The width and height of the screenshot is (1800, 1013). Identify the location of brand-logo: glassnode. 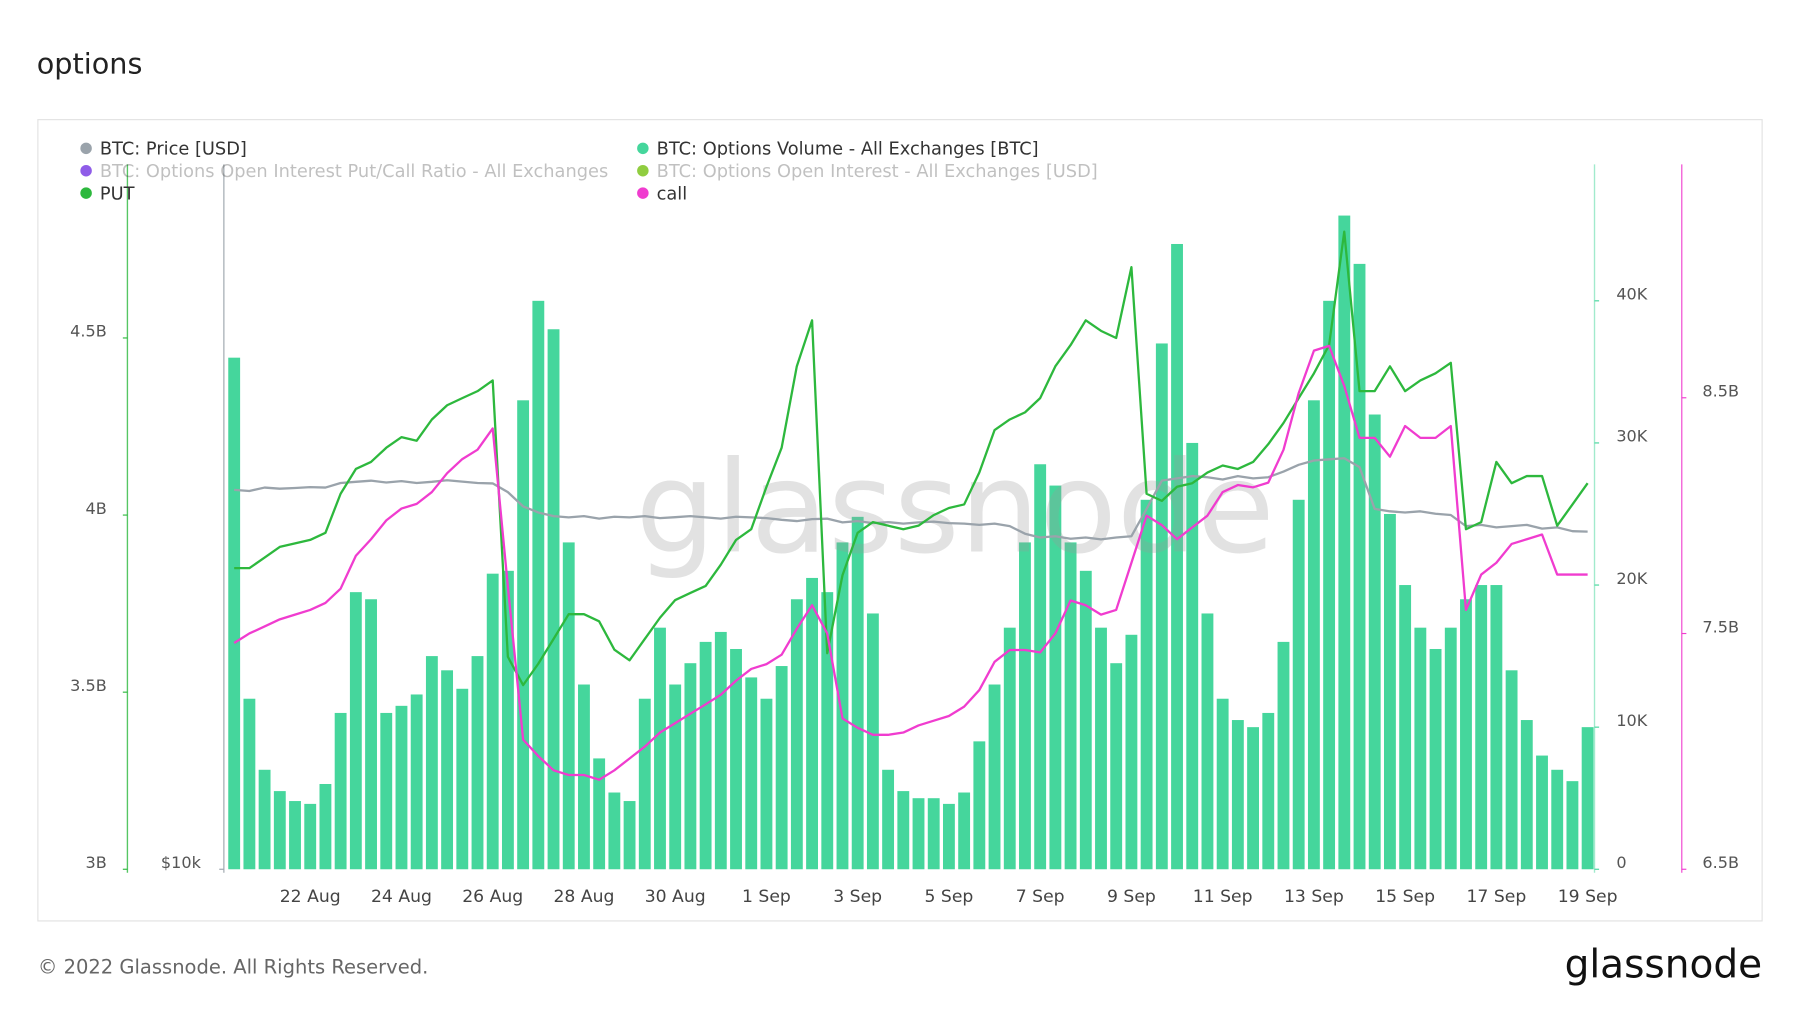
(1664, 964).